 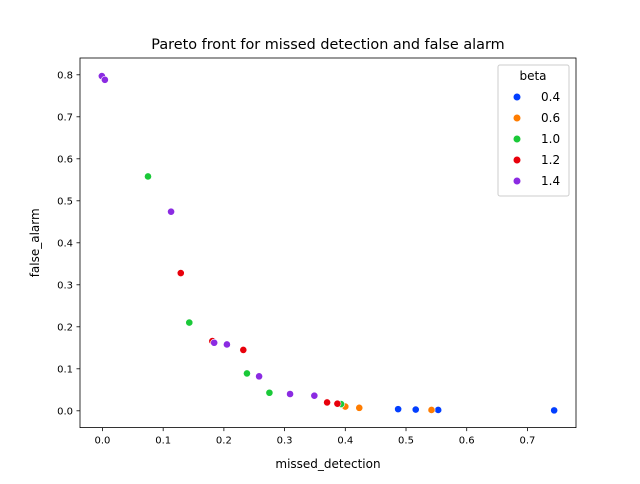 I want to click on legend-title: beta, so click(x=532, y=76).